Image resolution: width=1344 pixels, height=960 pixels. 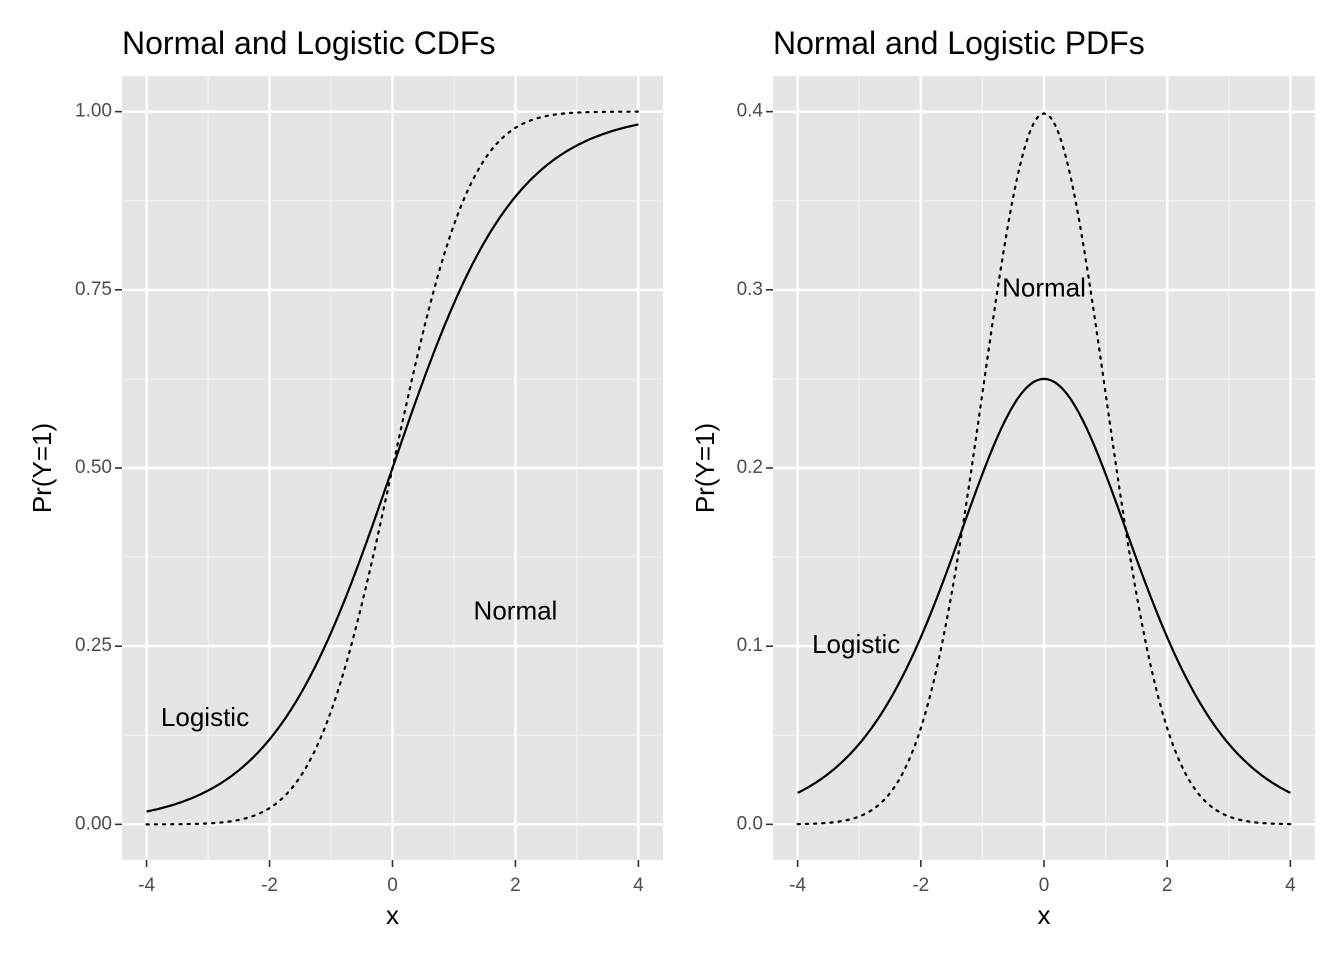 What do you see at coordinates (750, 289) in the screenshot?
I see `y-tick-label: 0.3` at bounding box center [750, 289].